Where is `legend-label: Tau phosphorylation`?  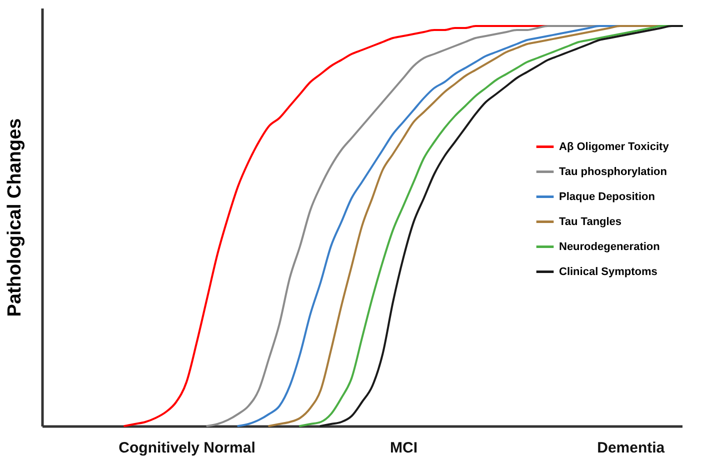 legend-label: Tau phosphorylation is located at coordinates (613, 172).